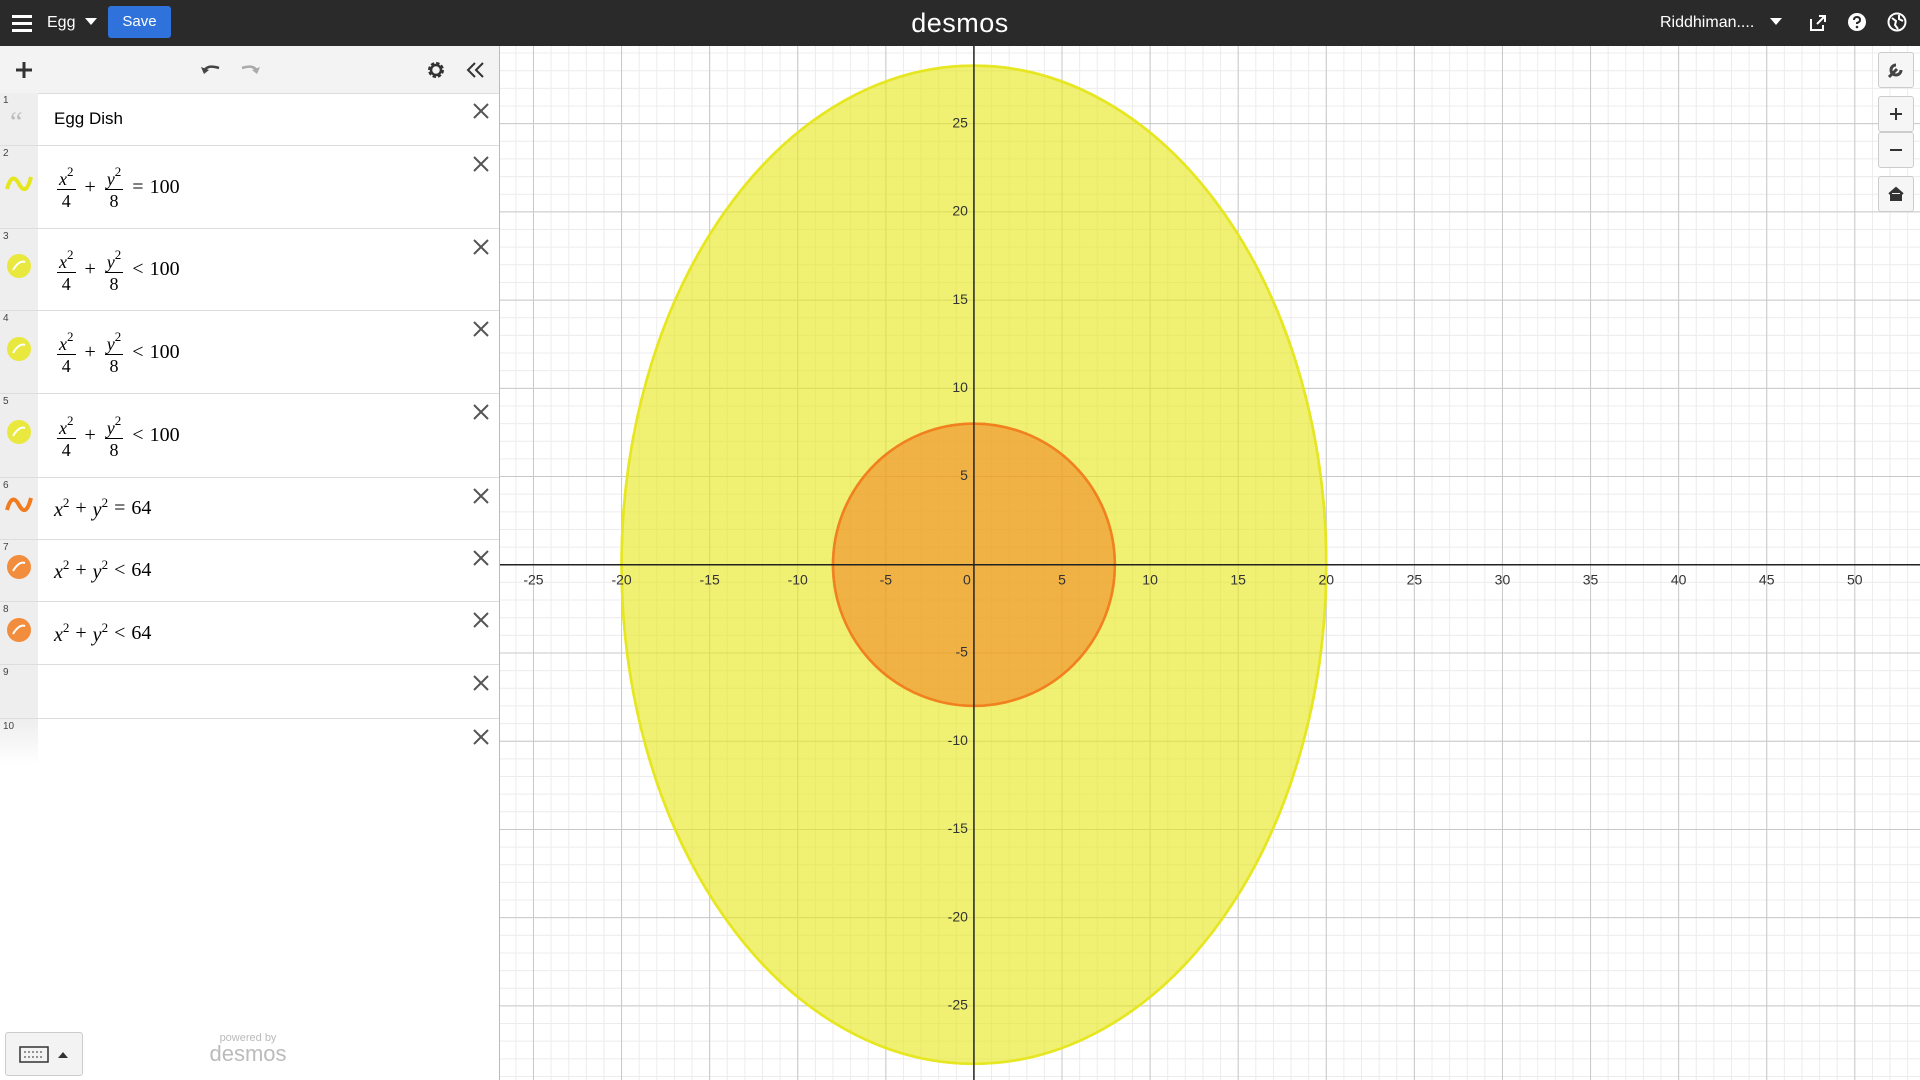  I want to click on graph-title: Egg, so click(61, 22).